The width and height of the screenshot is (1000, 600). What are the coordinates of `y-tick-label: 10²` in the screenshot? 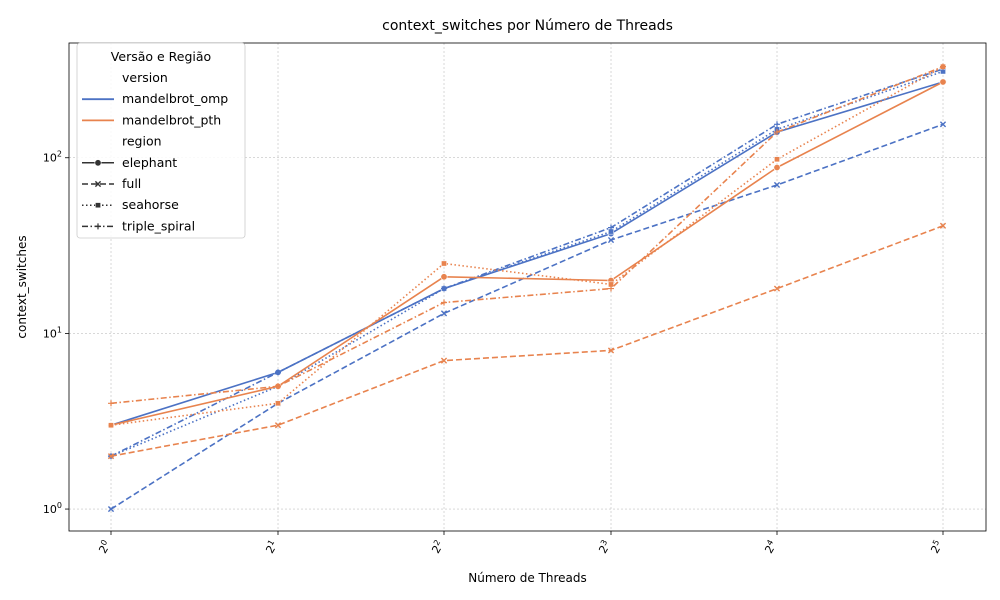 It's located at (52, 157).